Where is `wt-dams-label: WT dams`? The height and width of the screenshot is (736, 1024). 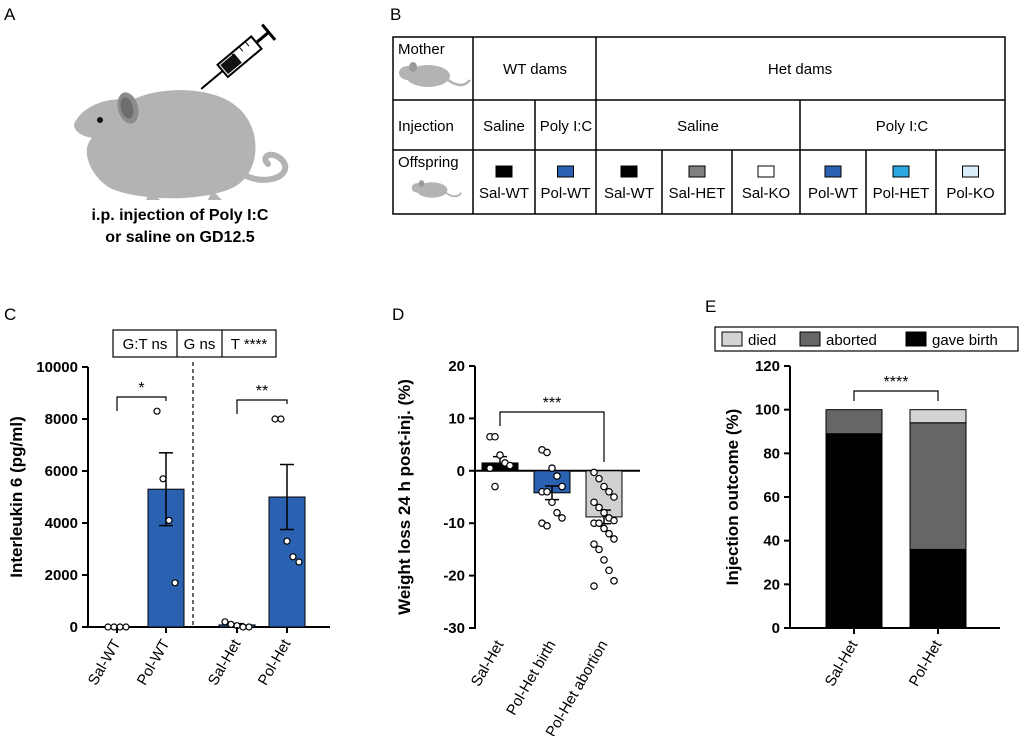
wt-dams-label: WT dams is located at coordinates (535, 69).